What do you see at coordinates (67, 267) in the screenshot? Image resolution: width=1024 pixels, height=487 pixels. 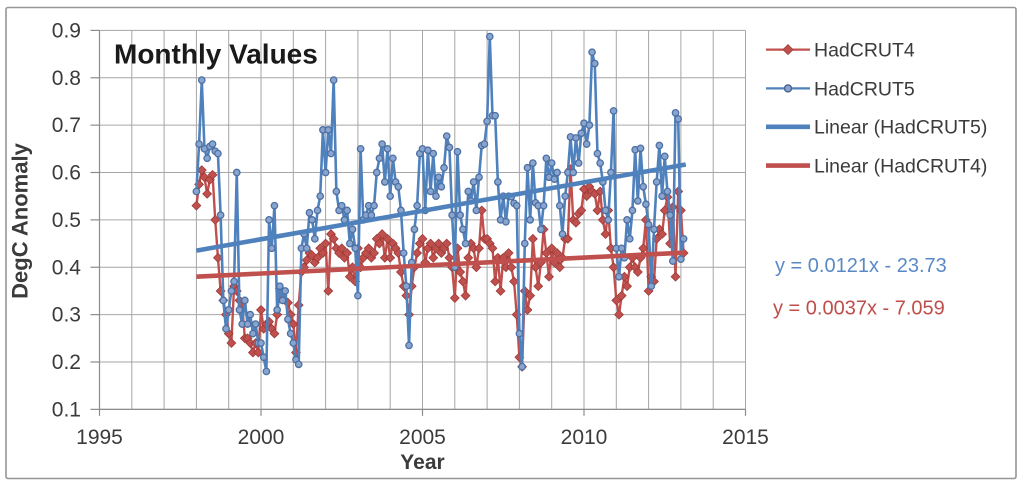 I see `svg-text: 0.4` at bounding box center [67, 267].